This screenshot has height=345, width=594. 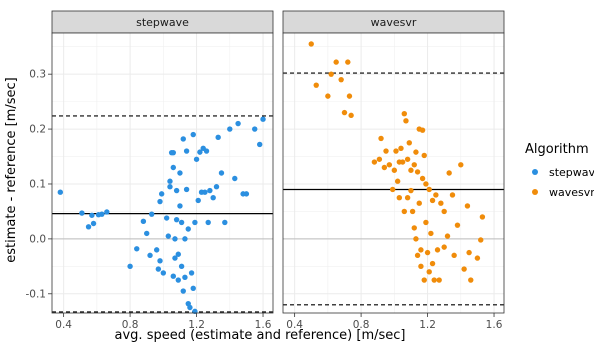 I want to click on legend-key-stepwave, so click(x=535, y=172).